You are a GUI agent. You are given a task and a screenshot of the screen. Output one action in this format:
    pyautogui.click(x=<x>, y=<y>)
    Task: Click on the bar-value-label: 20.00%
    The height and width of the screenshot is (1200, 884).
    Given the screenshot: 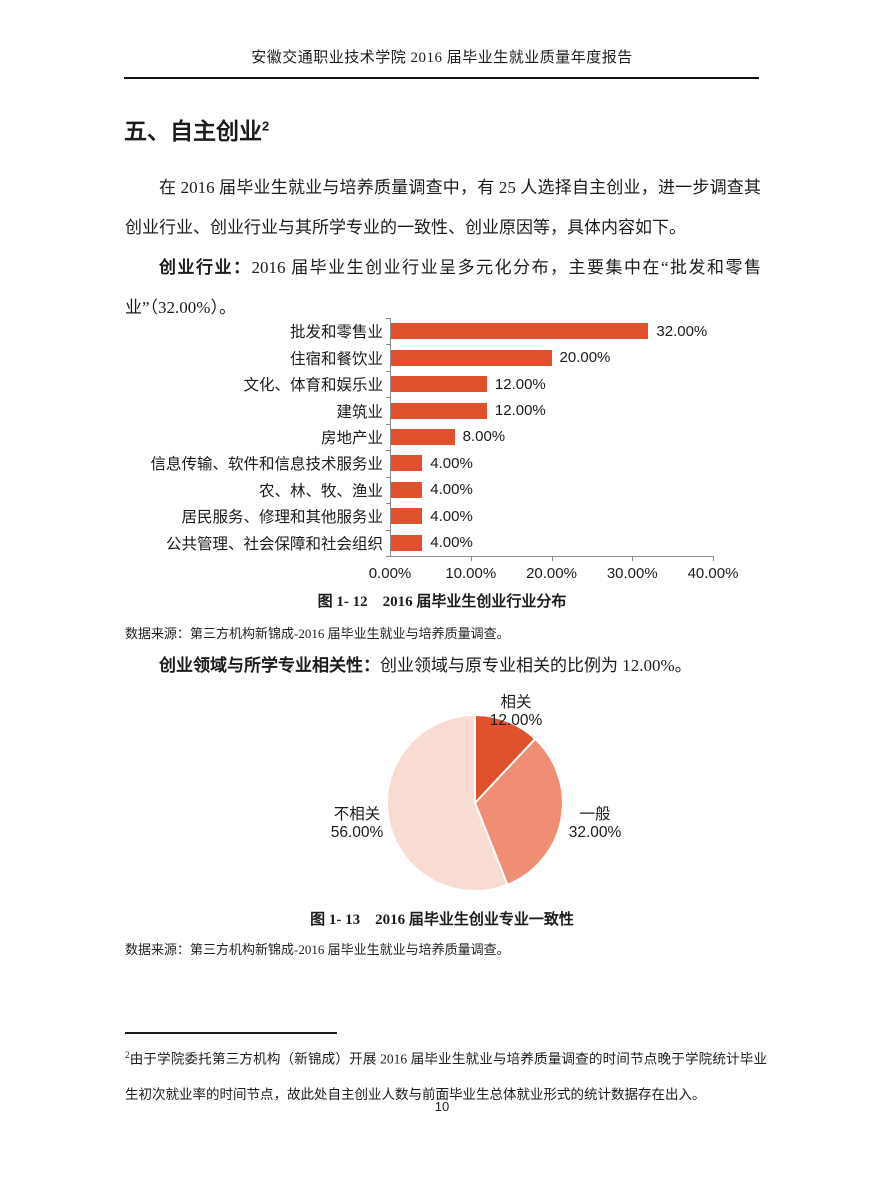 What is the action you would take?
    pyautogui.click(x=585, y=358)
    